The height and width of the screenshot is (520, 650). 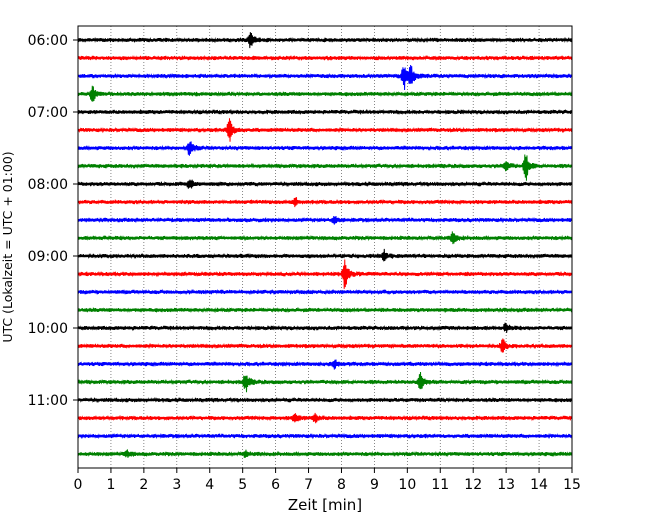 I want to click on x-tick-label: 13, so click(x=506, y=485).